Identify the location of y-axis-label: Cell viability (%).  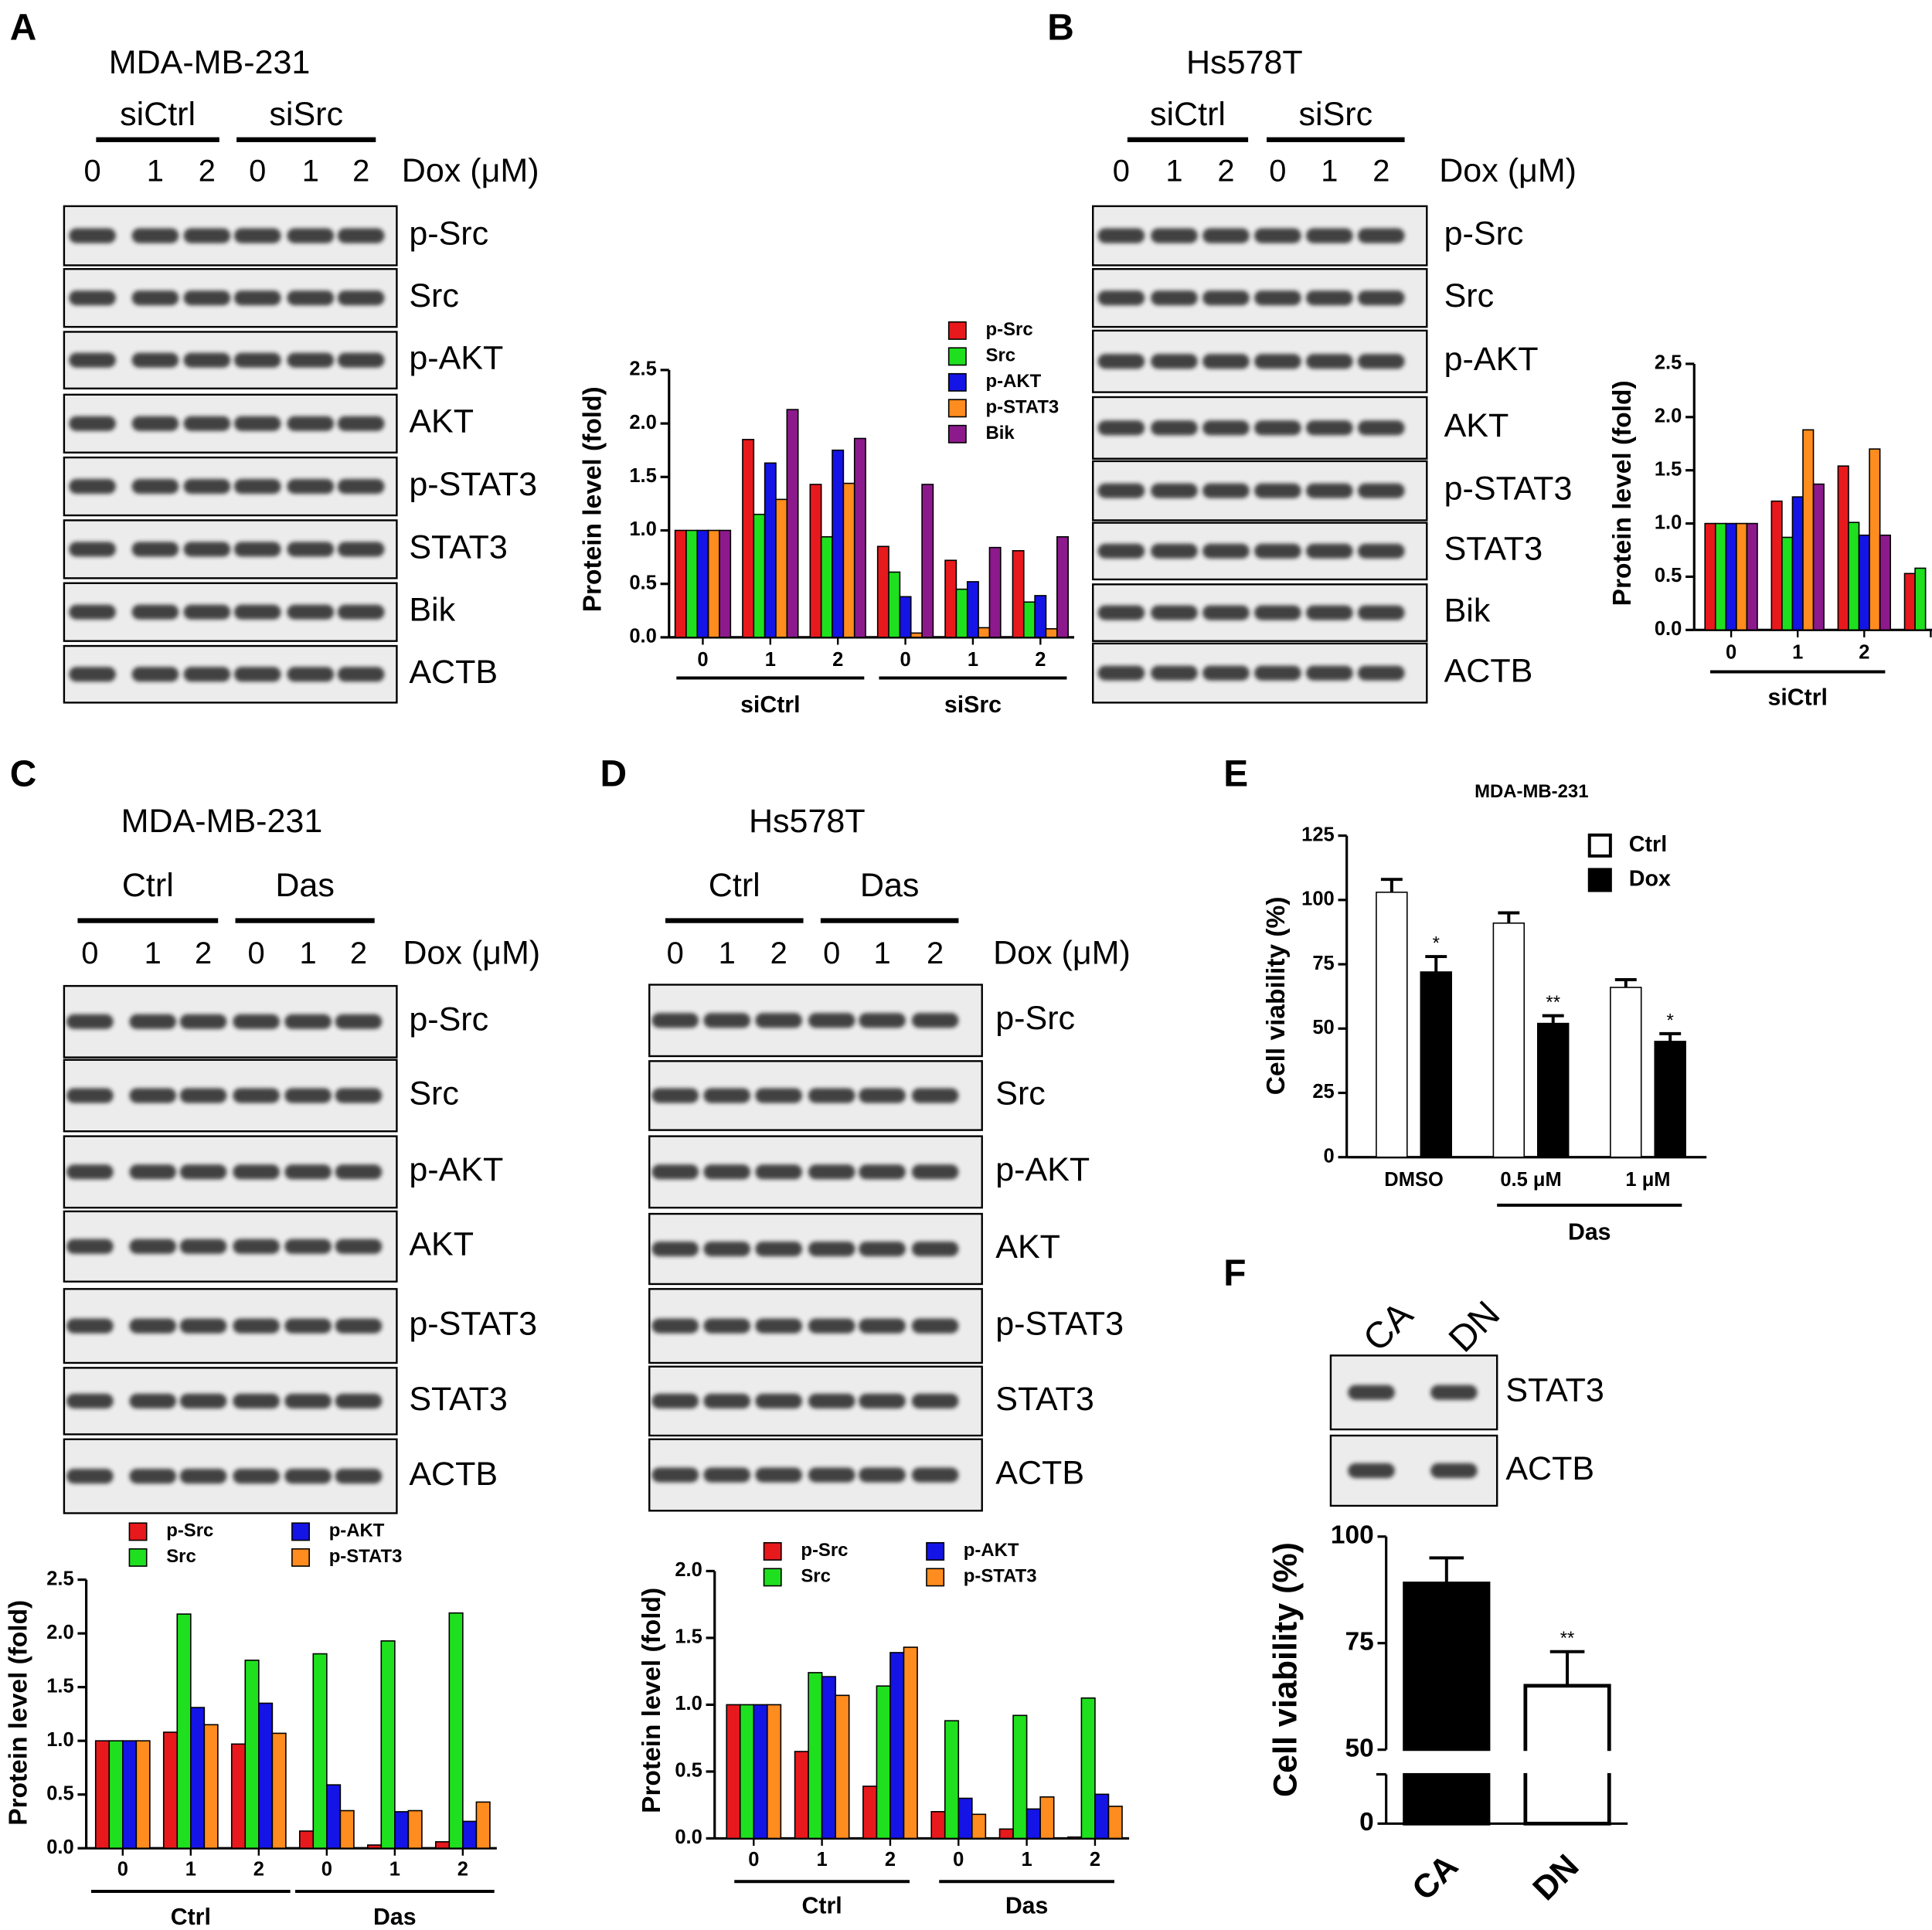
(1285, 1669).